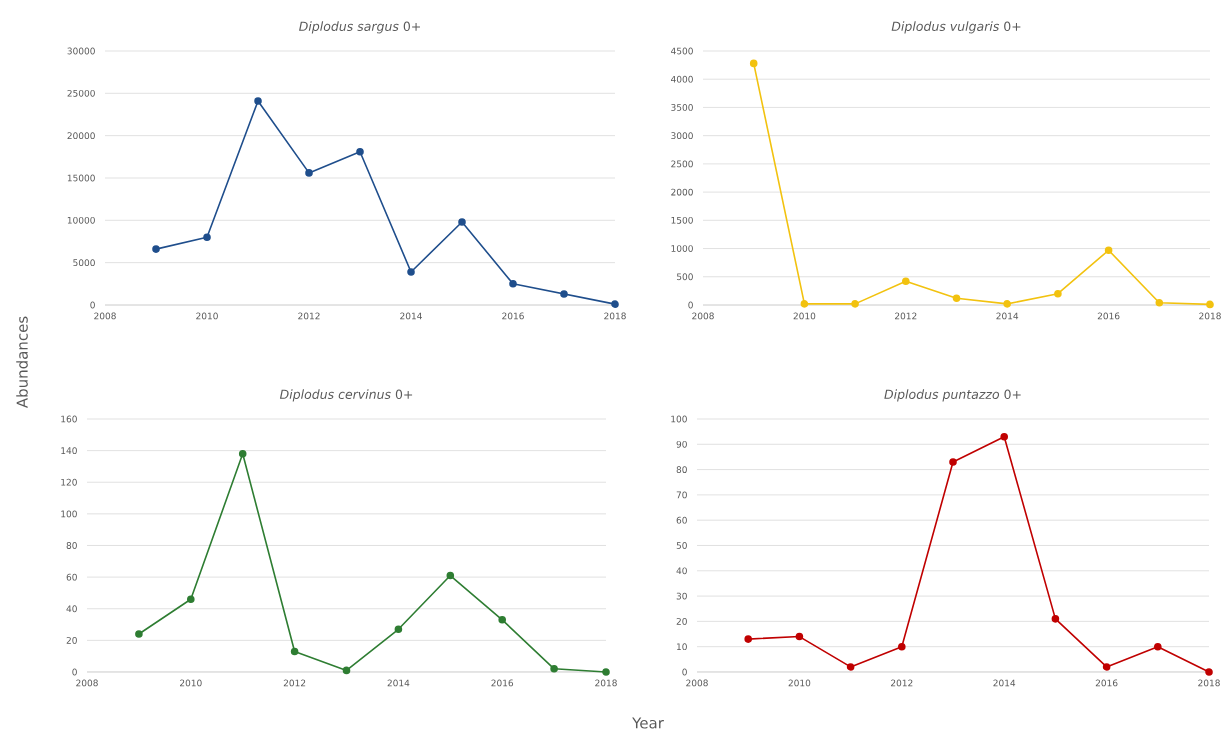  Describe the element at coordinates (81, 220) in the screenshot. I see `y-tick-label: 10000` at that location.